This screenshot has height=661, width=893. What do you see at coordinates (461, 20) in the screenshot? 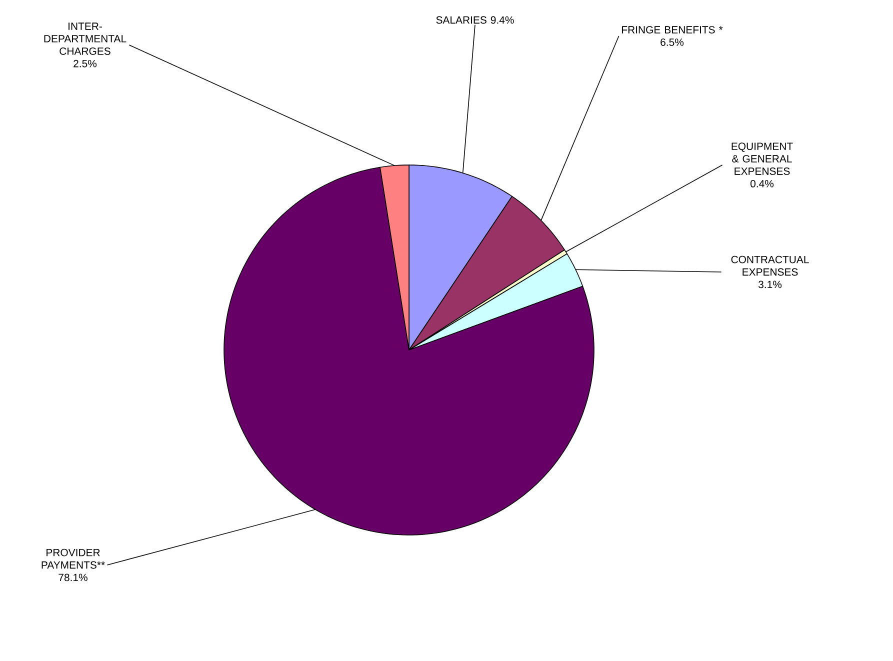
I see `slice-label: SALARIES` at bounding box center [461, 20].